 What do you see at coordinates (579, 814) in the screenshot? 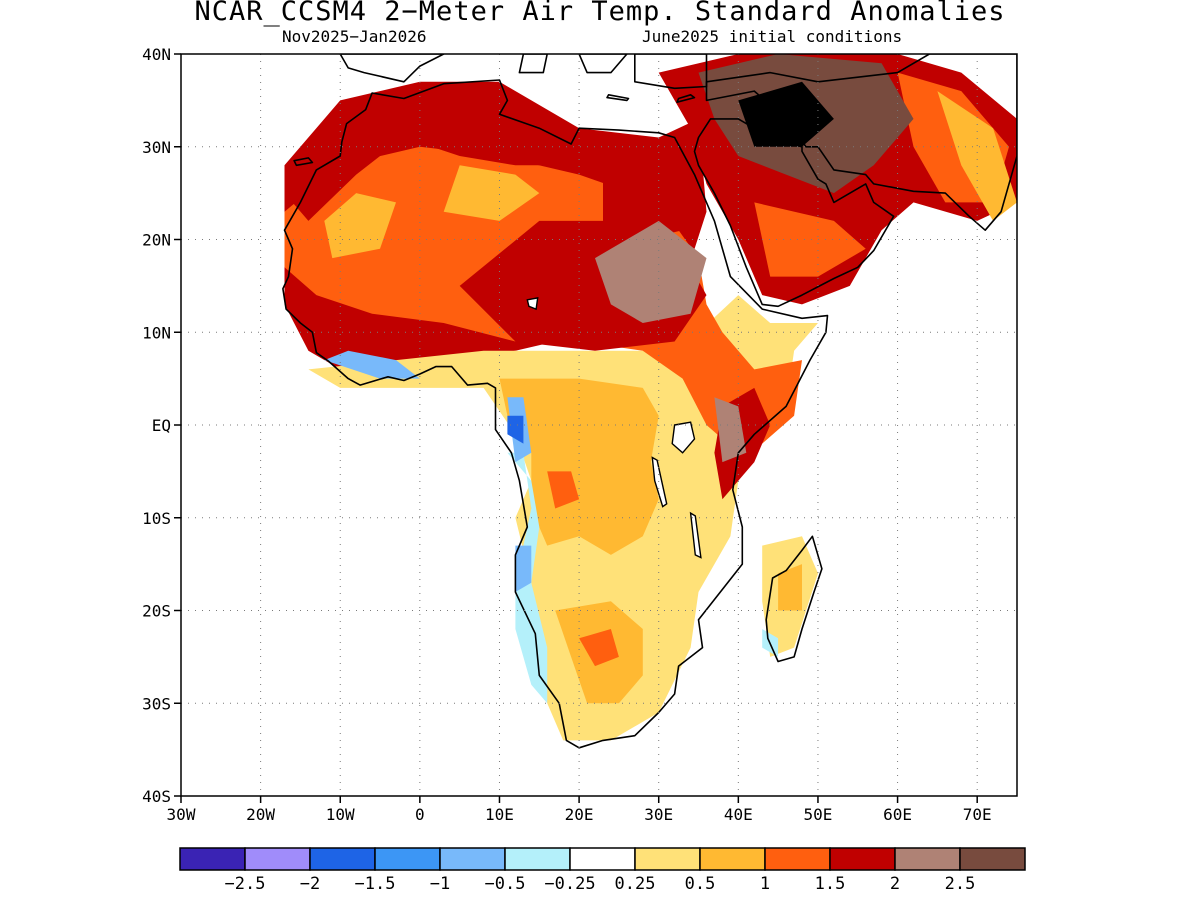
I see `lon-tick-label: 20E` at bounding box center [579, 814].